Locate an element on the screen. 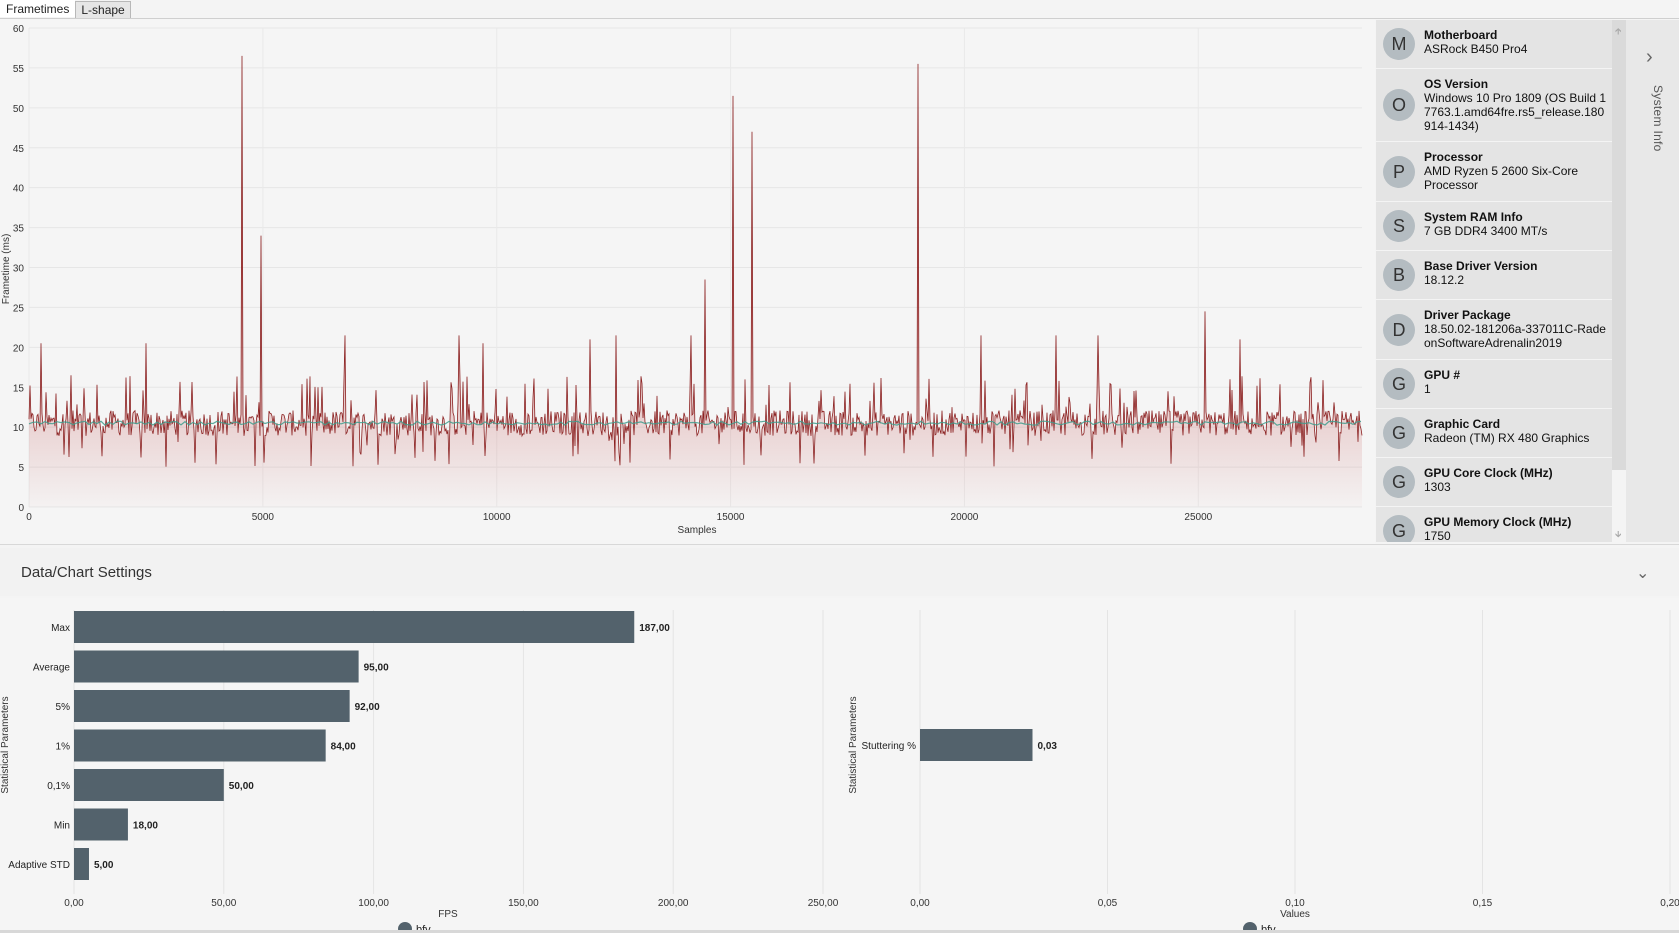 The height and width of the screenshot is (933, 1679). frametime-moving-average is located at coordinates (695, 423).